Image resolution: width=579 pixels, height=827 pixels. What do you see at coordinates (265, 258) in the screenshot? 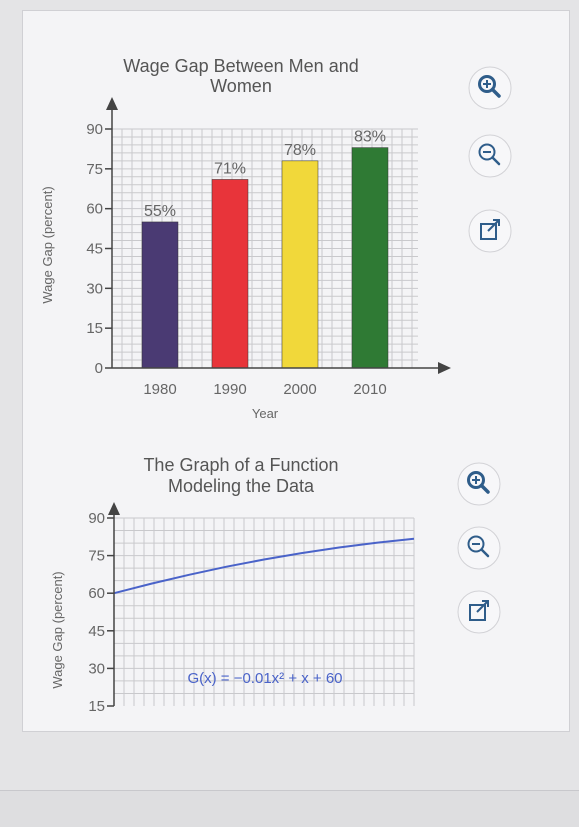
I see `bar-chart-bars` at bounding box center [265, 258].